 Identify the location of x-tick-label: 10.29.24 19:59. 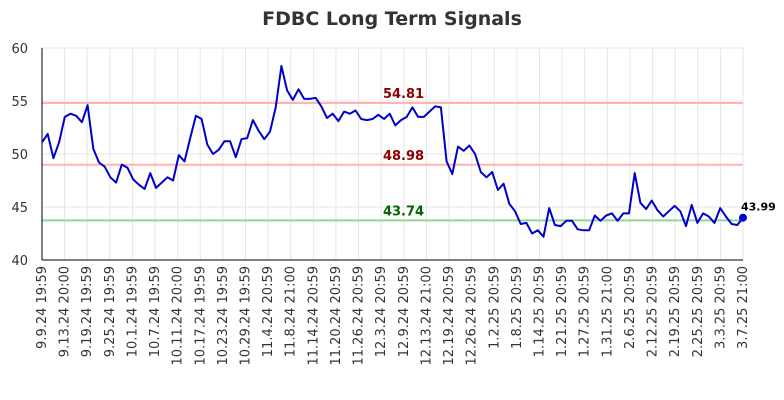
(246, 316).